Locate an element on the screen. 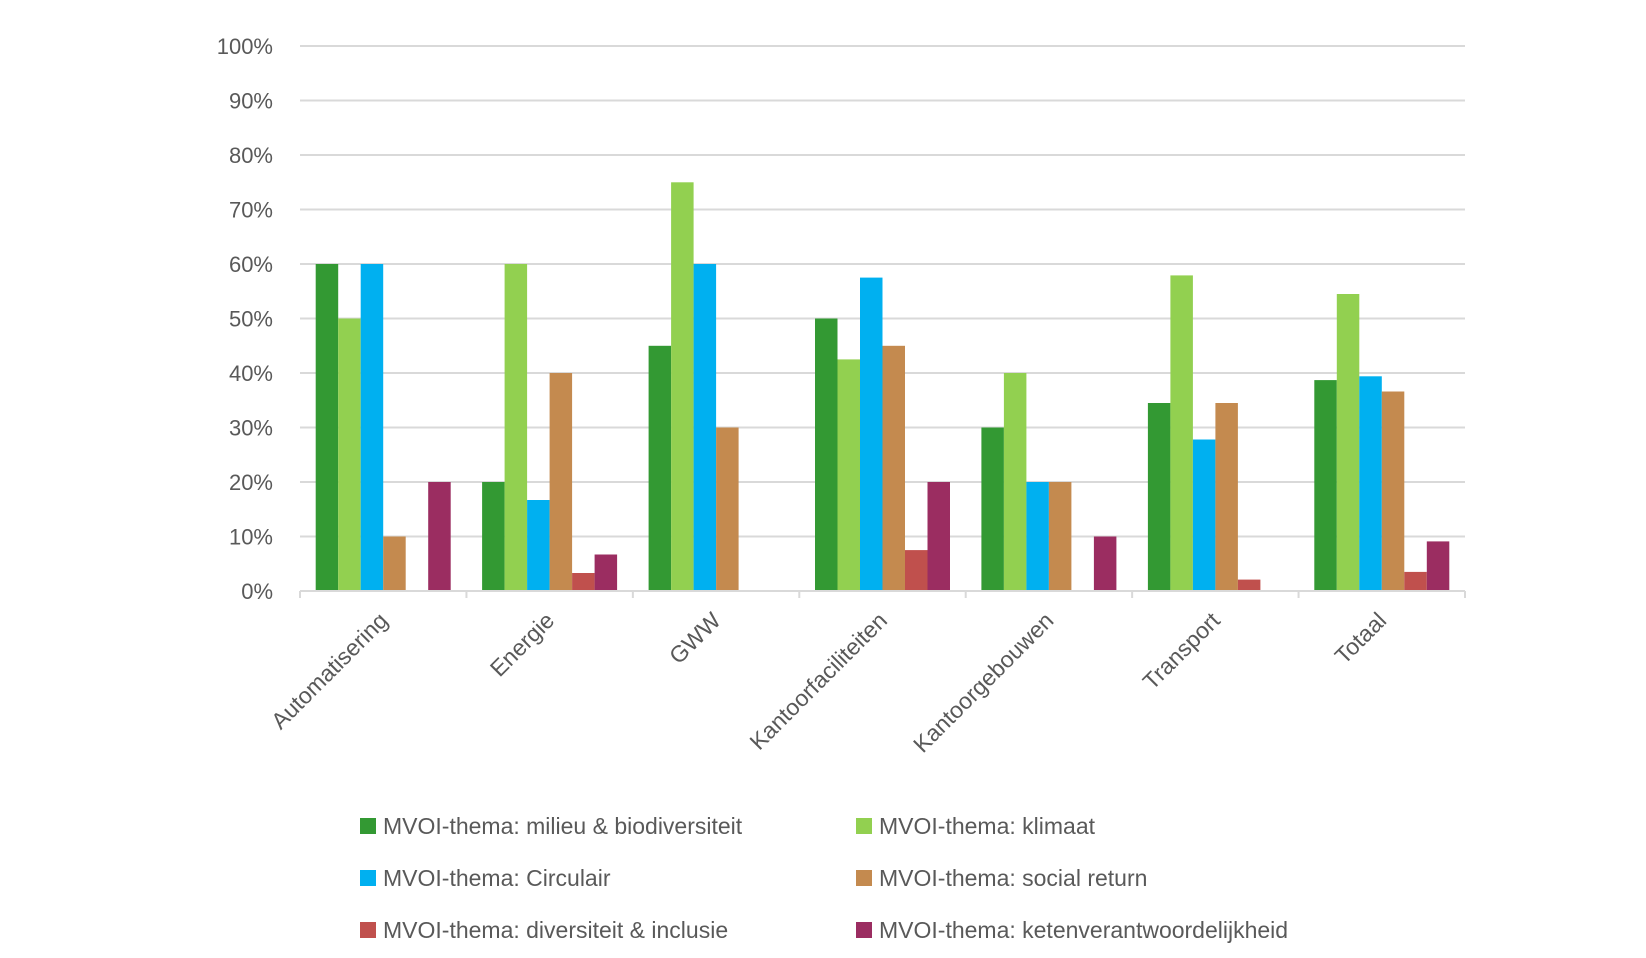 Image resolution: width=1646 pixels, height=958 pixels. x-tick-label: Totaal is located at coordinates (1361, 638).